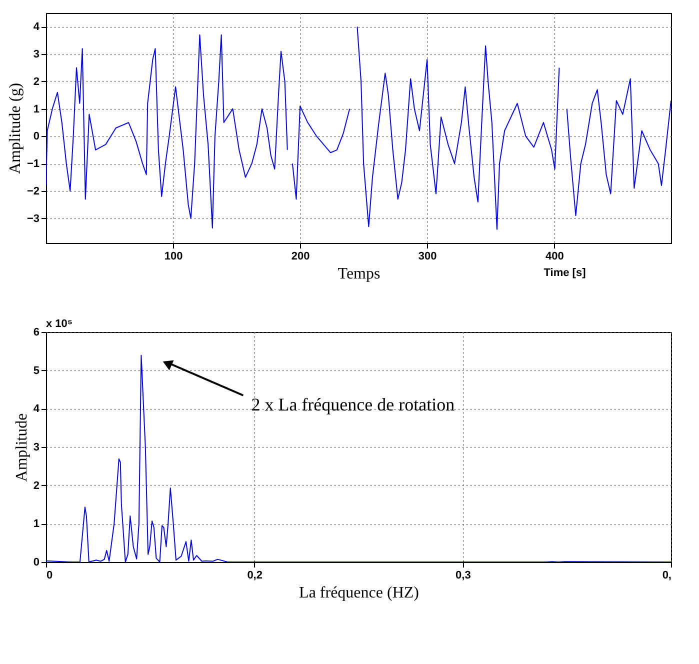  What do you see at coordinates (36, 332) in the screenshot?
I see `y-tick-label: 6` at bounding box center [36, 332].